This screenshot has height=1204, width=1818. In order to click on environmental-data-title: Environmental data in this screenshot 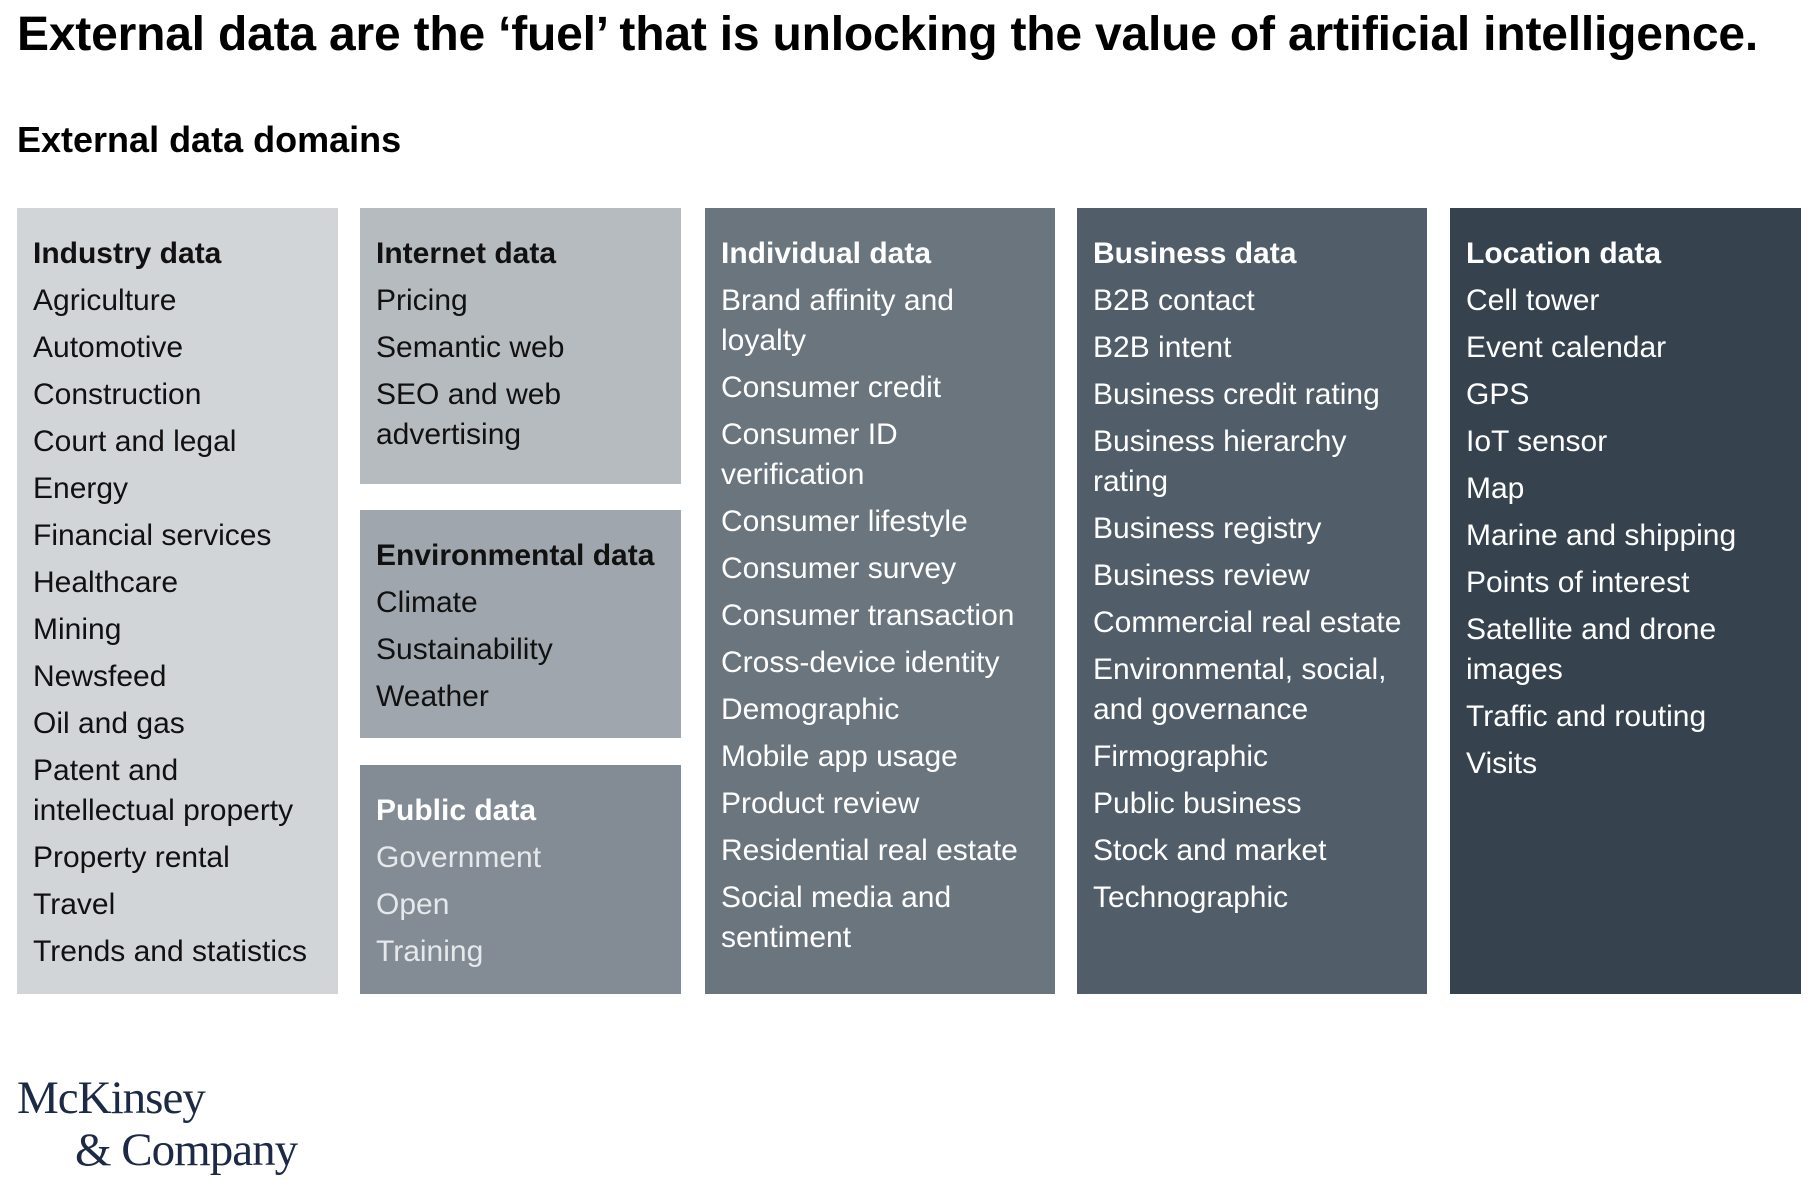, I will do `click(515, 555)`.